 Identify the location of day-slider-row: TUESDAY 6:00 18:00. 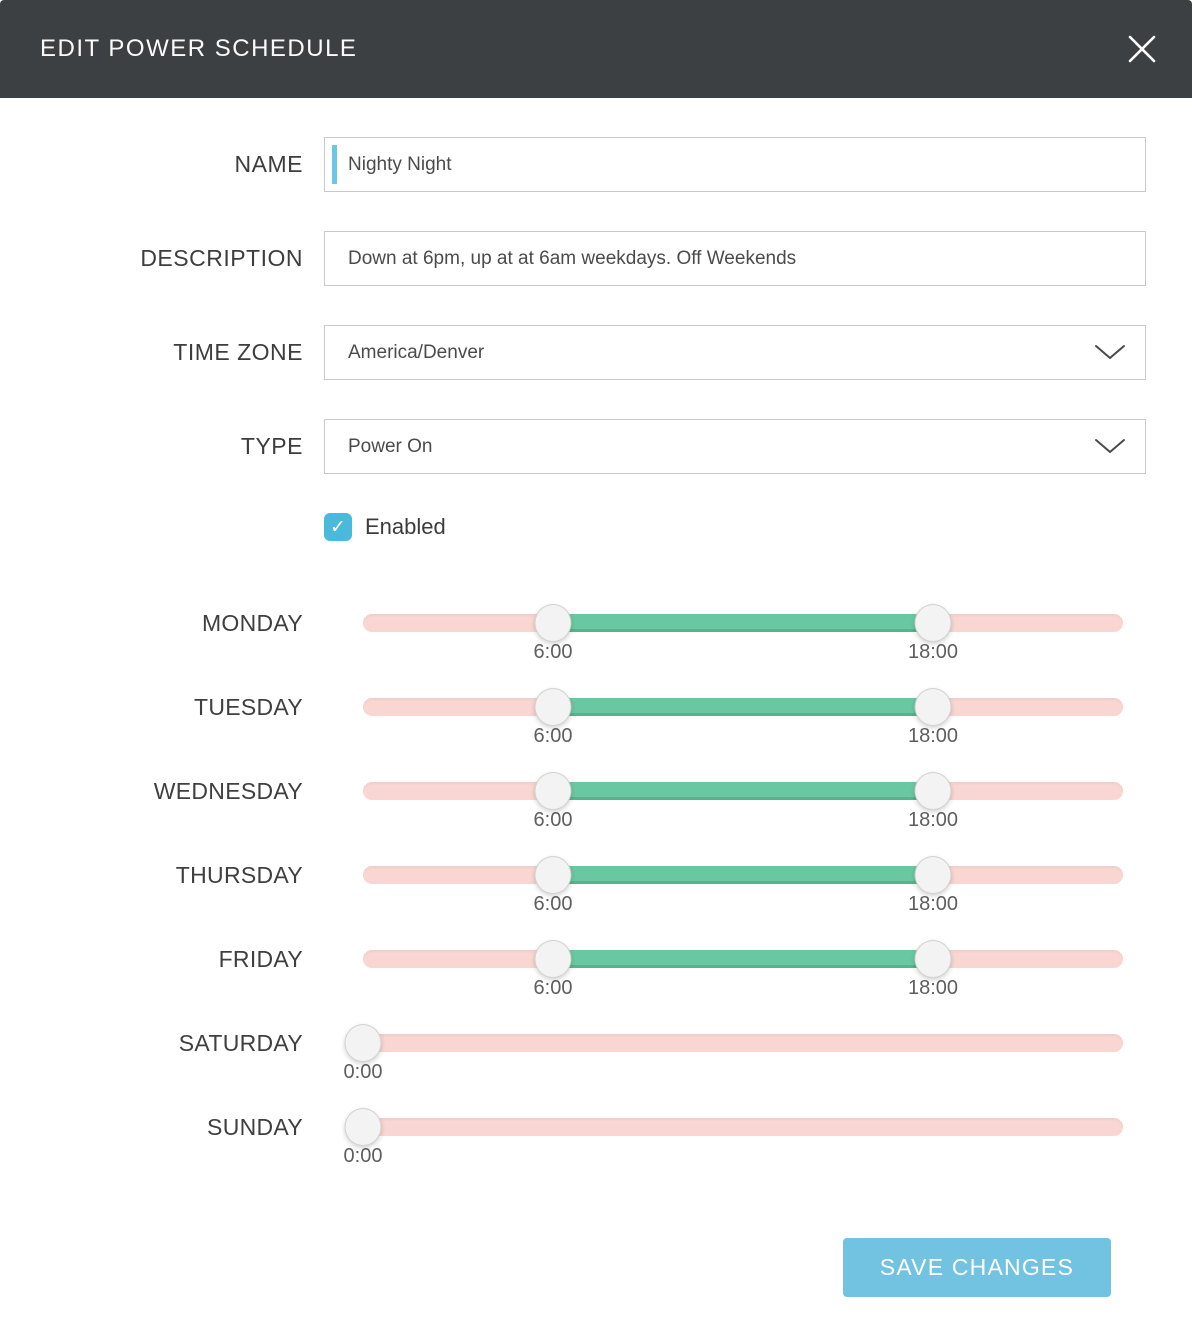
(573, 735).